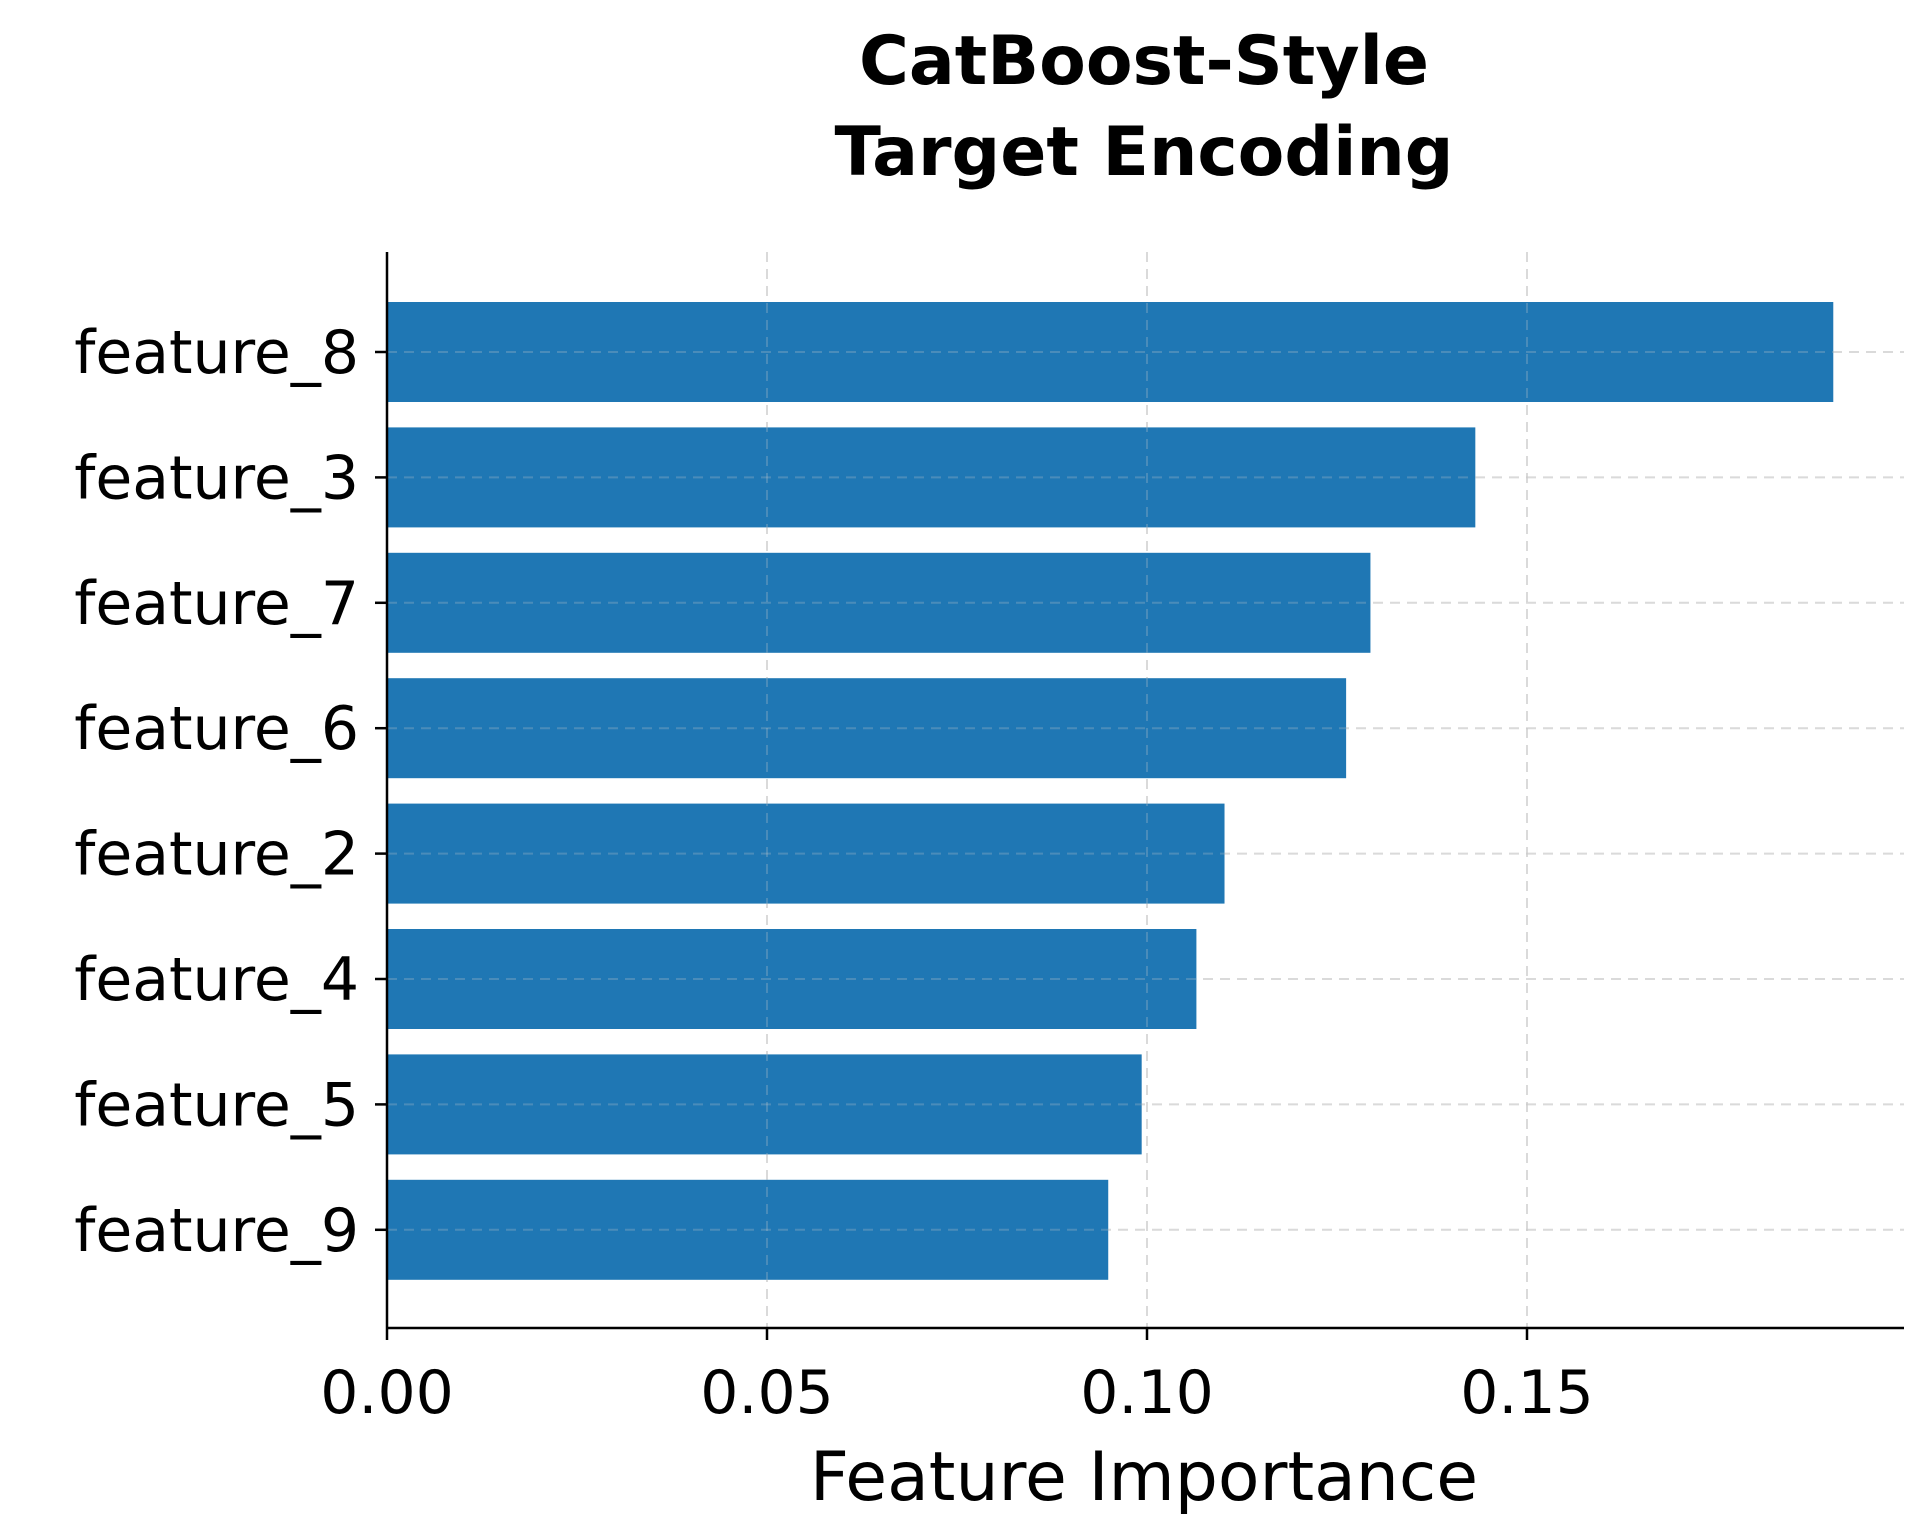 This screenshot has height=1535, width=1920. Describe the element at coordinates (387, 1393) in the screenshot. I see `x-tick-label-0: 0.00` at that location.